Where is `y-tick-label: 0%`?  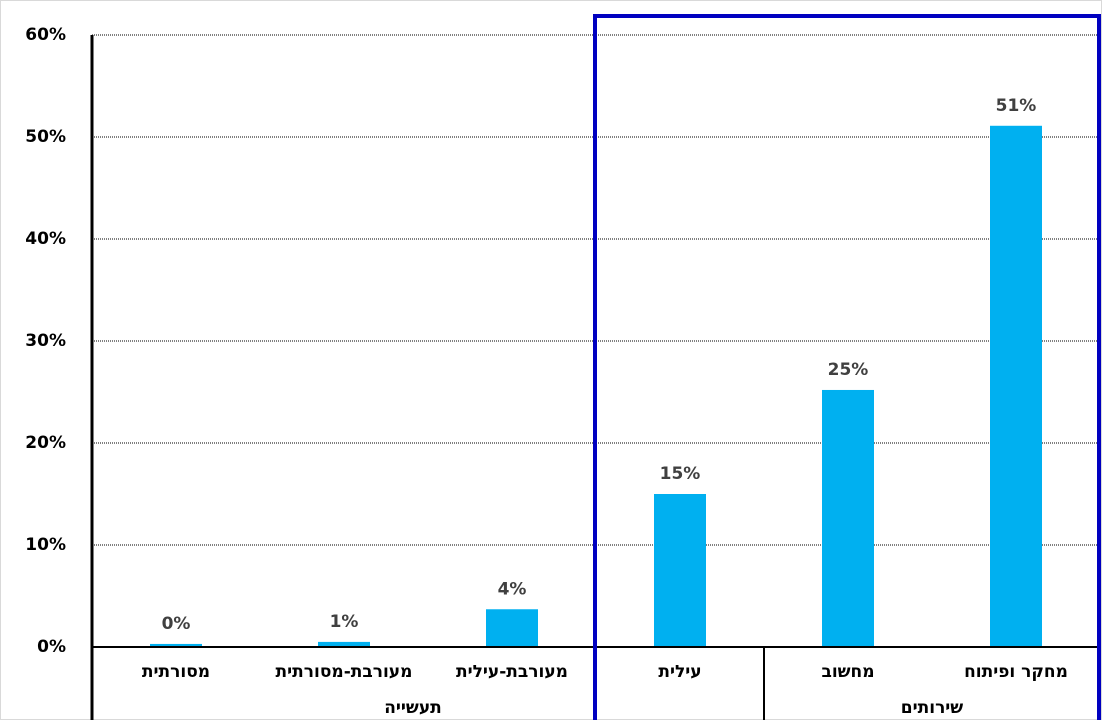
y-tick-label: 0% is located at coordinates (51, 647).